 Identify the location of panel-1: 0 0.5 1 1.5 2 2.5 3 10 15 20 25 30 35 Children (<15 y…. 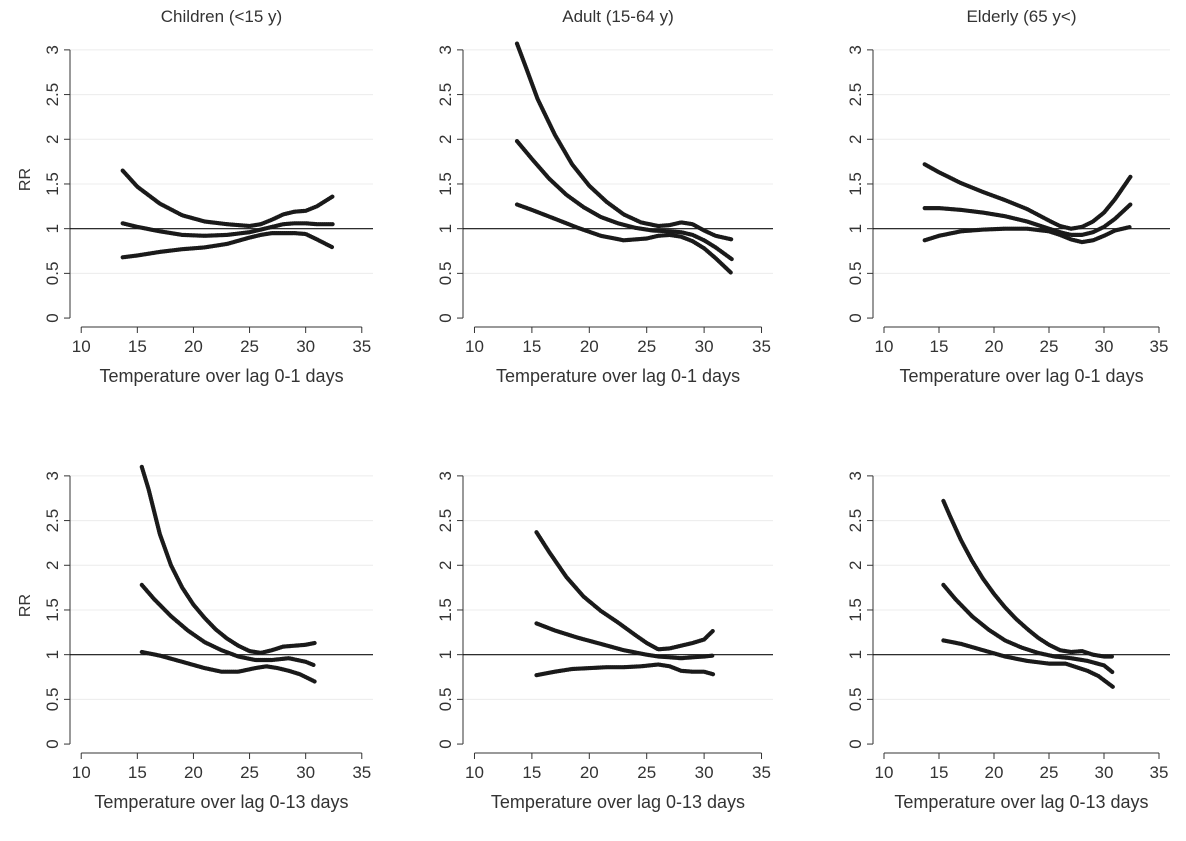
(195, 196).